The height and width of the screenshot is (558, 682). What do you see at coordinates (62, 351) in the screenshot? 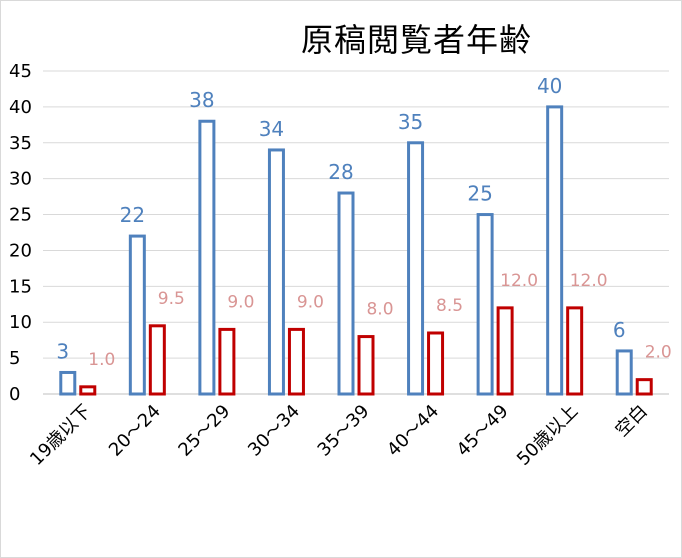
I see `data-label-series-1: 3` at bounding box center [62, 351].